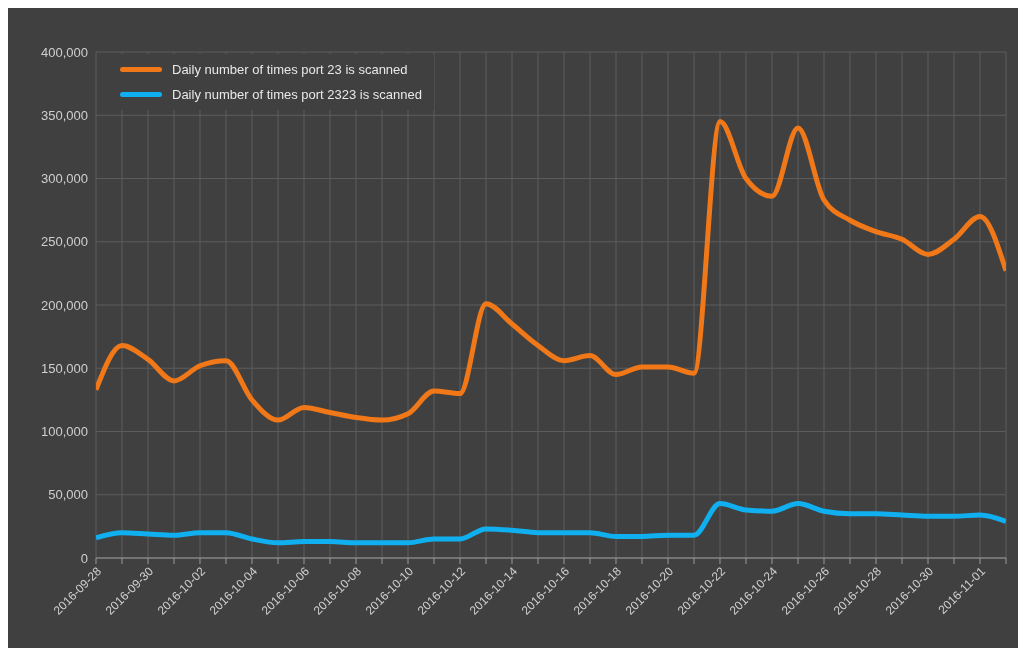 The height and width of the screenshot is (650, 1026). Describe the element at coordinates (84, 558) in the screenshot. I see `y-tick-label: 0` at that location.